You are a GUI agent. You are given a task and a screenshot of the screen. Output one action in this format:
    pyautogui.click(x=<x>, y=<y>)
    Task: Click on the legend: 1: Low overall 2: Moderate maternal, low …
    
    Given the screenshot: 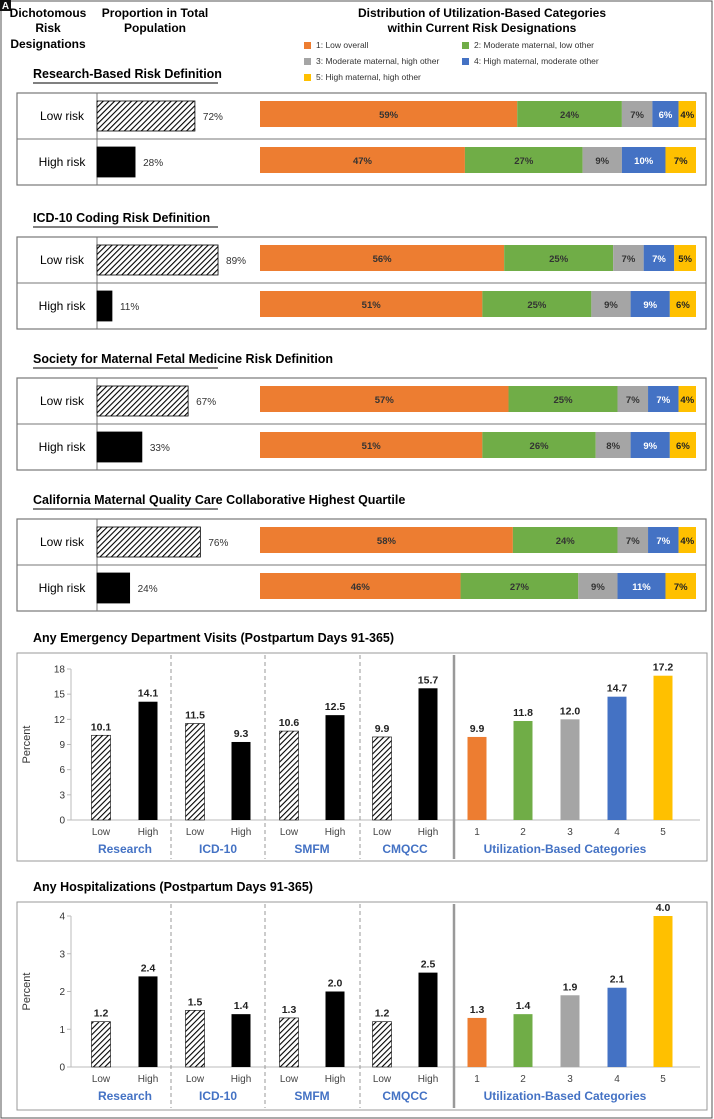 What is the action you would take?
    pyautogui.click(x=451, y=61)
    